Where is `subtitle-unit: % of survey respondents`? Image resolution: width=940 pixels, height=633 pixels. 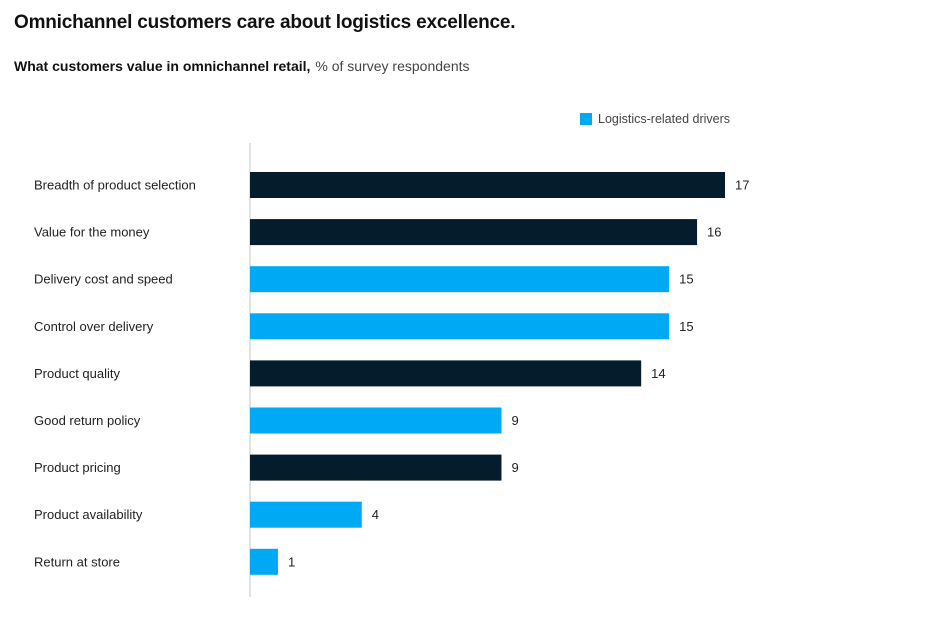 subtitle-unit: % of survey respondents is located at coordinates (392, 66).